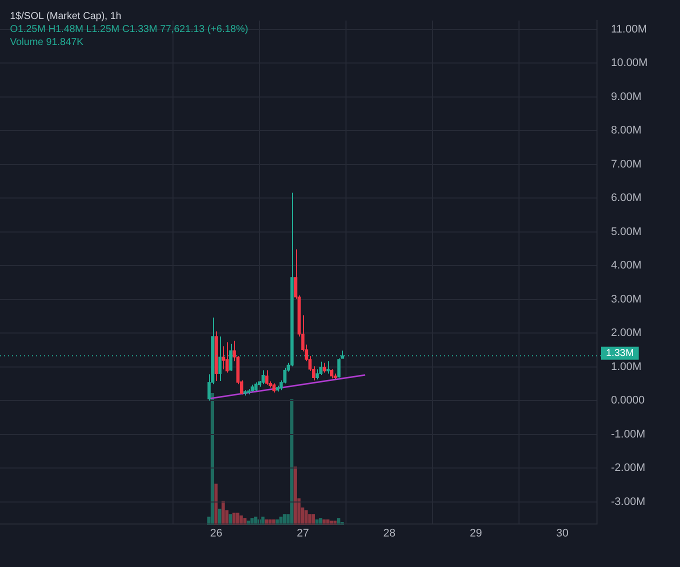 The height and width of the screenshot is (567, 680). Describe the element at coordinates (626, 198) in the screenshot. I see `y-tick-label: 6.00M` at that location.